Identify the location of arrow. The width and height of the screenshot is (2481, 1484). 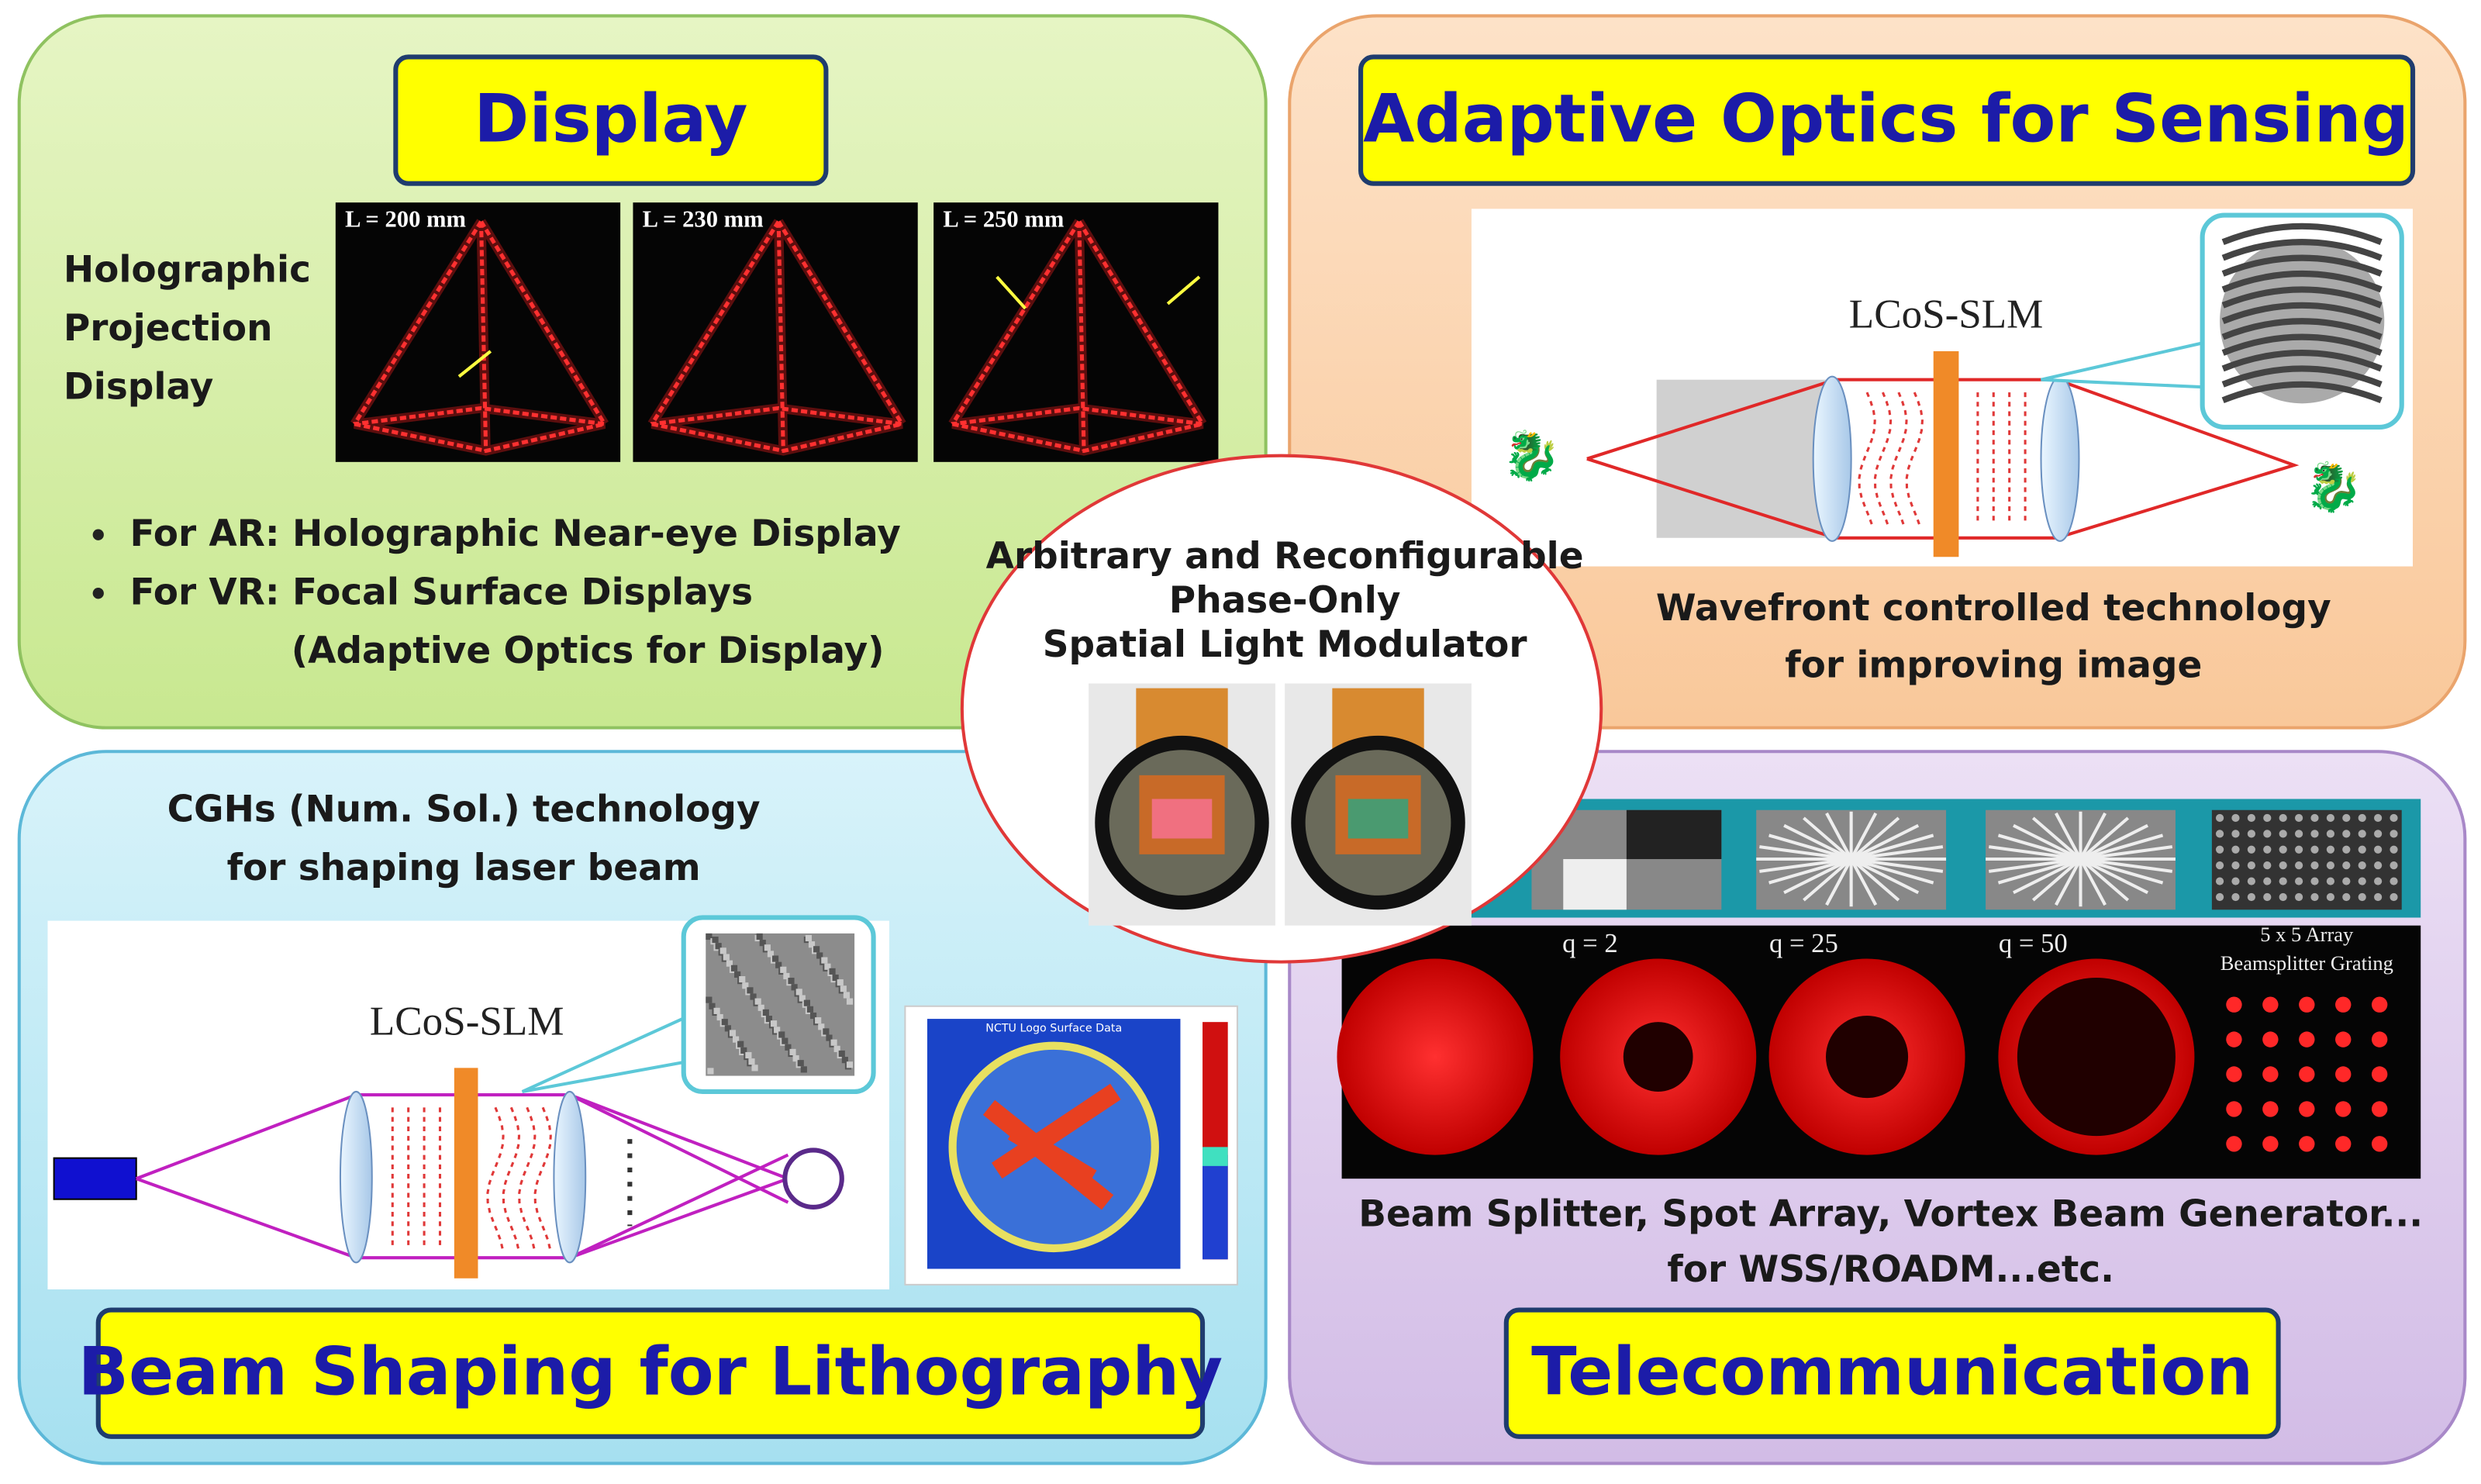
(1183, 290).